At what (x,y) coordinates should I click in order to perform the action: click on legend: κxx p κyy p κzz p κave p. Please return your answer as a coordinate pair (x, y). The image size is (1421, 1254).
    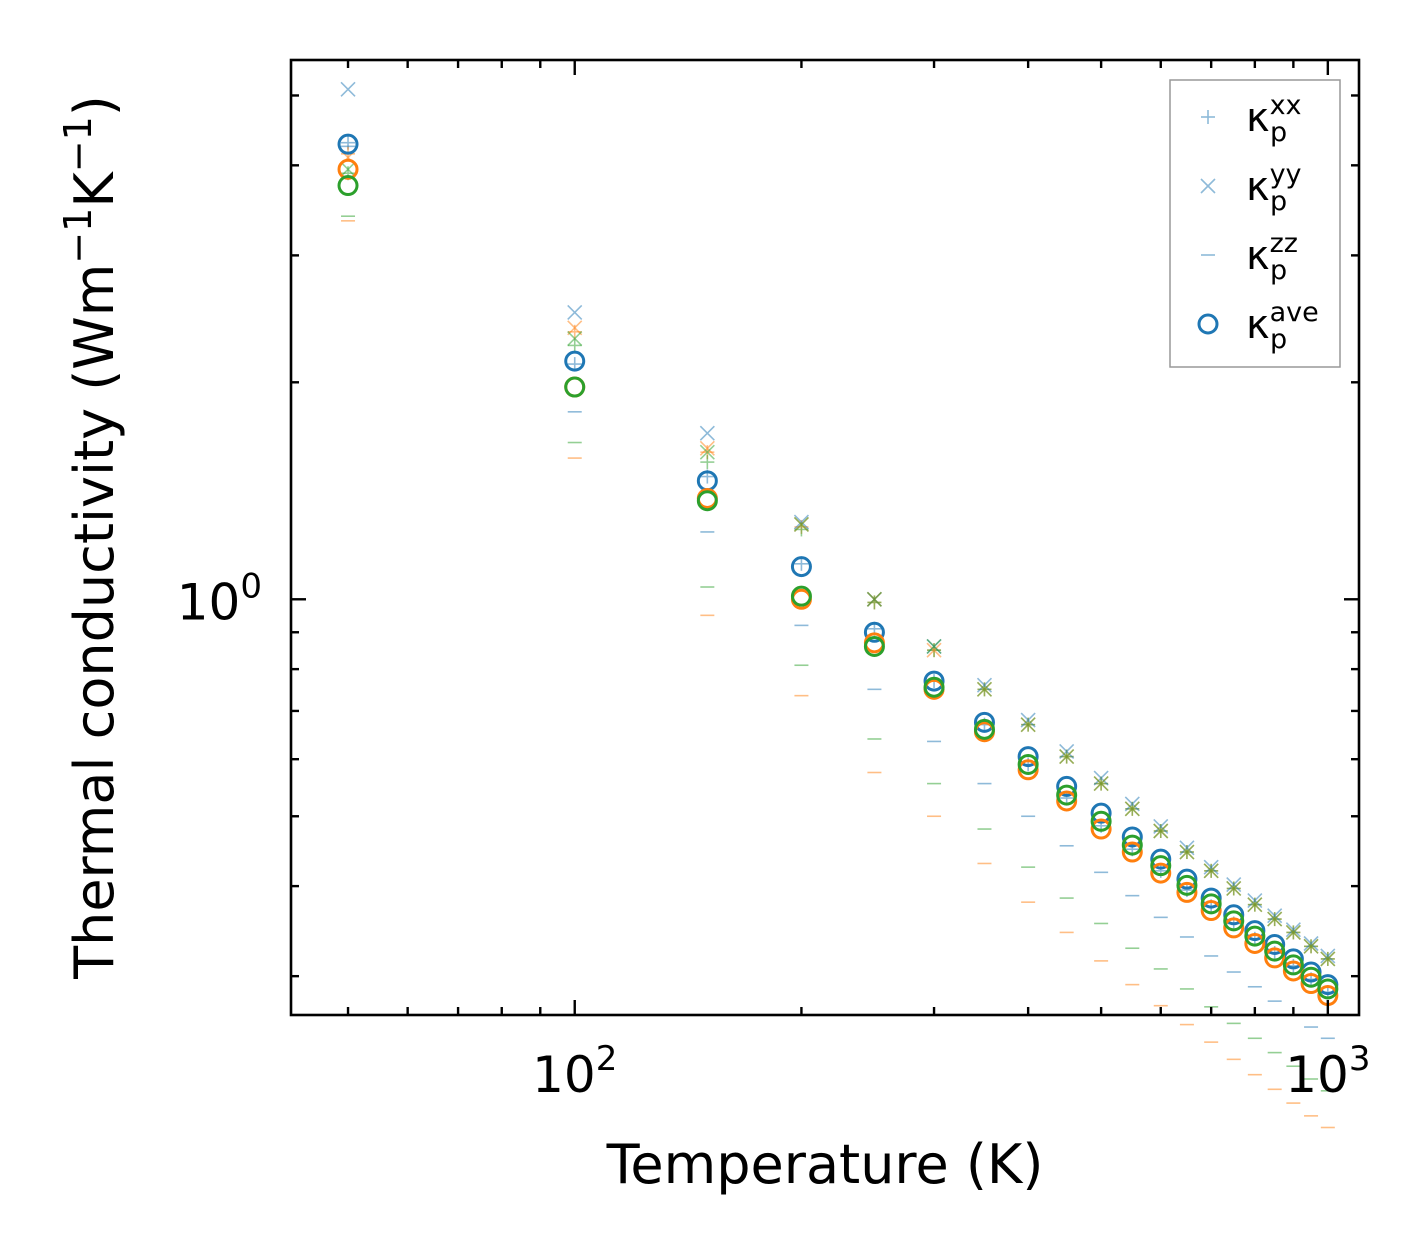
    Looking at the image, I should click on (1255, 223).